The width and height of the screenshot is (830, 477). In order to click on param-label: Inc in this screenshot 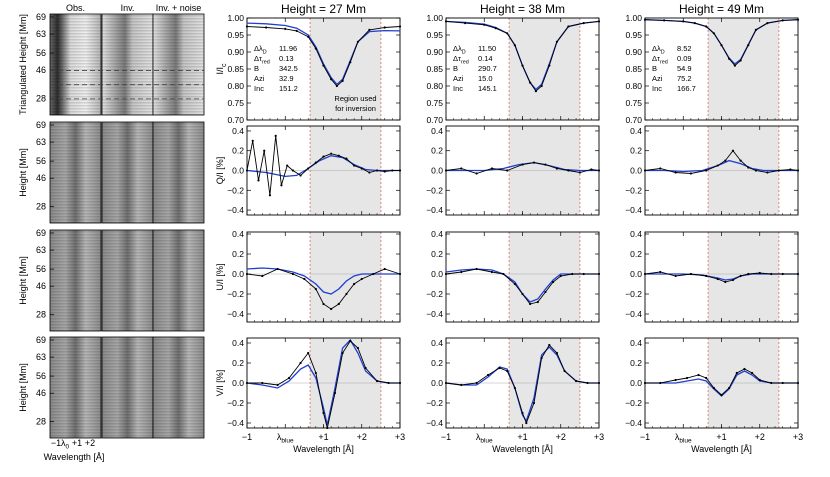, I will do `click(458, 88)`.